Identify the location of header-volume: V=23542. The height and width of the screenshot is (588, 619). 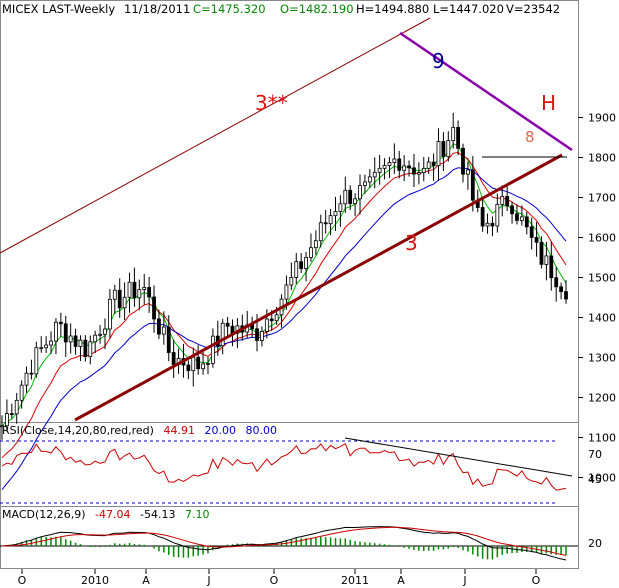
(533, 9).